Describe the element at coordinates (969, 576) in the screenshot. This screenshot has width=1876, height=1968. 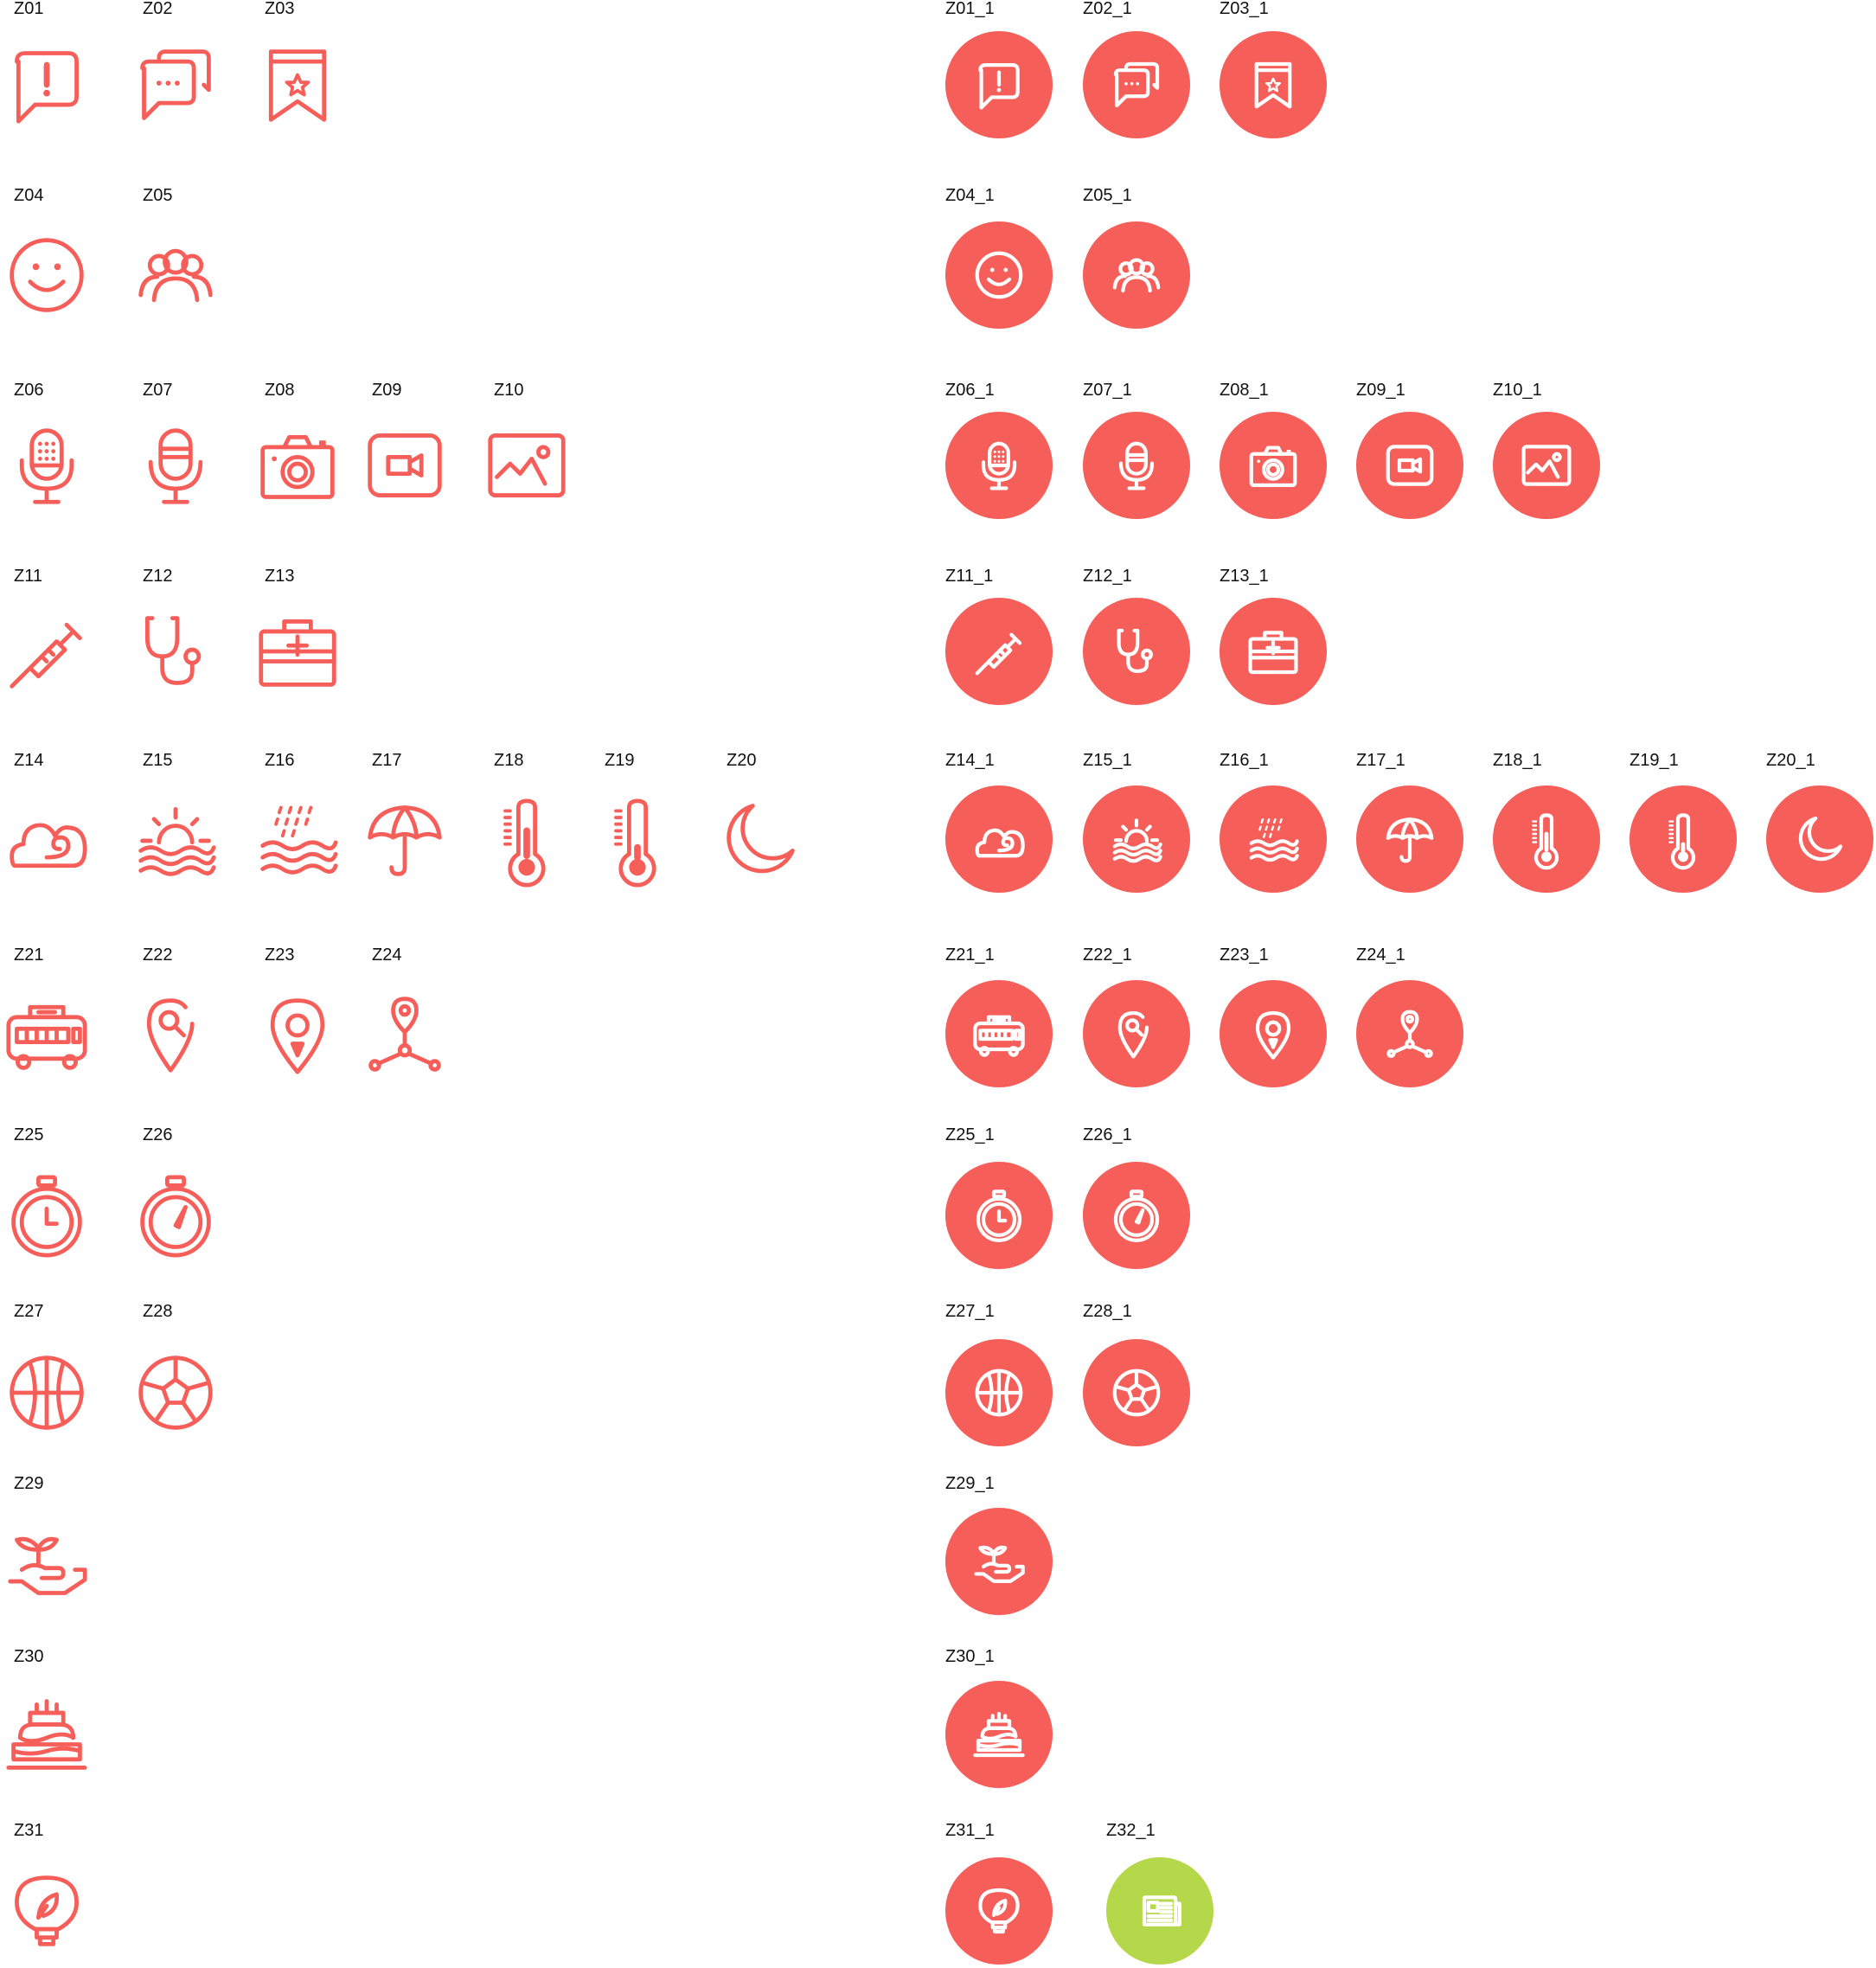
I see `icon-label: Z11_1` at that location.